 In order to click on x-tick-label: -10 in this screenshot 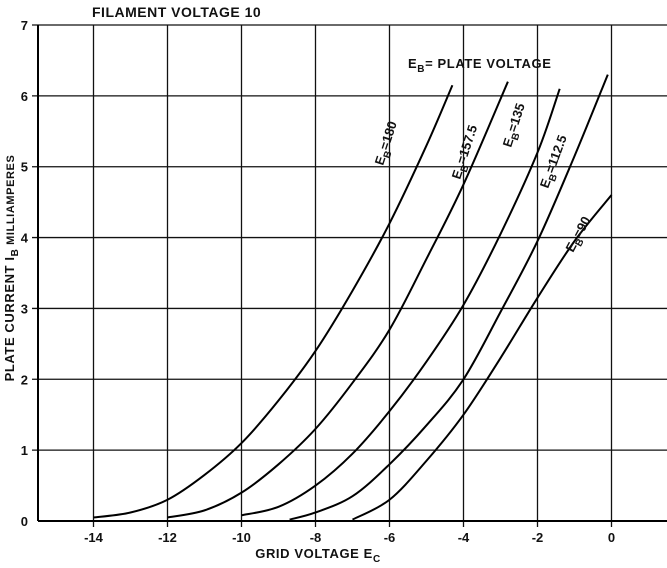, I will do `click(241, 537)`.